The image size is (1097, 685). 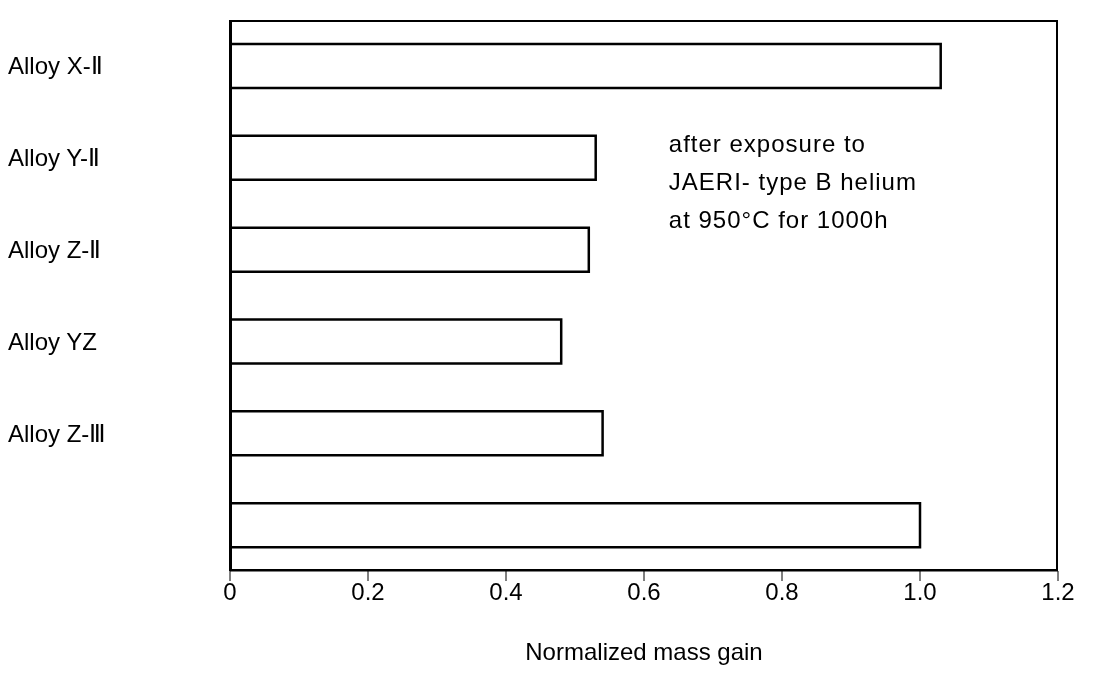 I want to click on x-tick-label: 1.2, so click(x=1058, y=592).